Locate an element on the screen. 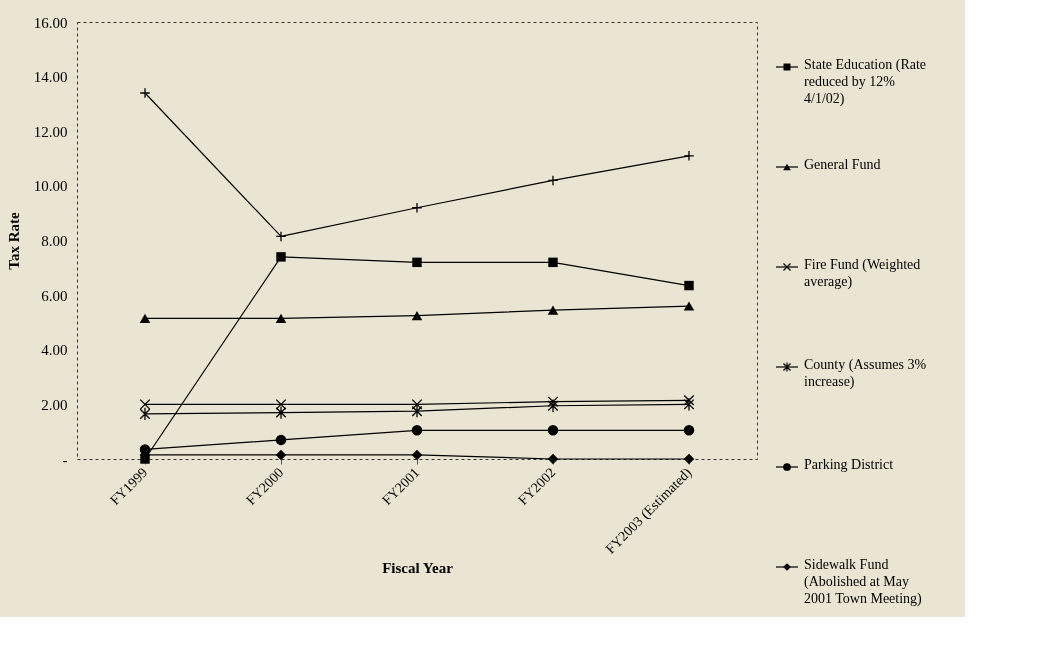  legend-label: County (Assumes 3% increase) is located at coordinates (865, 373).